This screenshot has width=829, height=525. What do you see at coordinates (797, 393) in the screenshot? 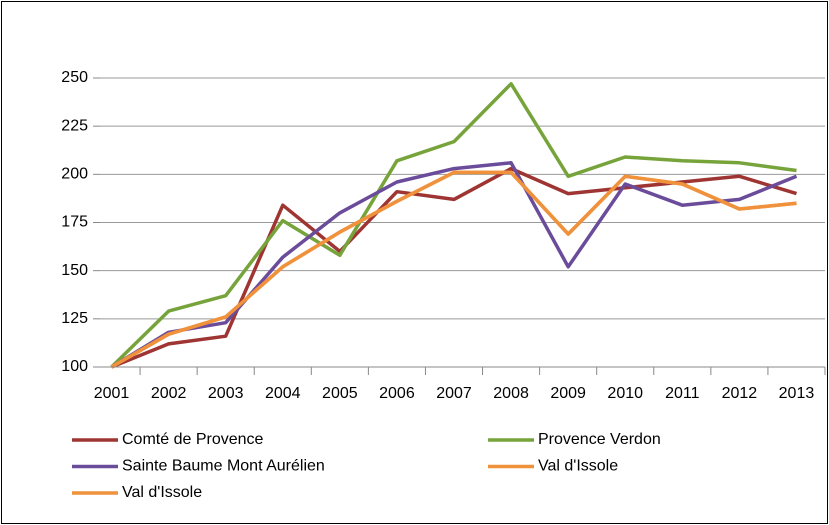
I see `x-tick-label: 2013` at bounding box center [797, 393].